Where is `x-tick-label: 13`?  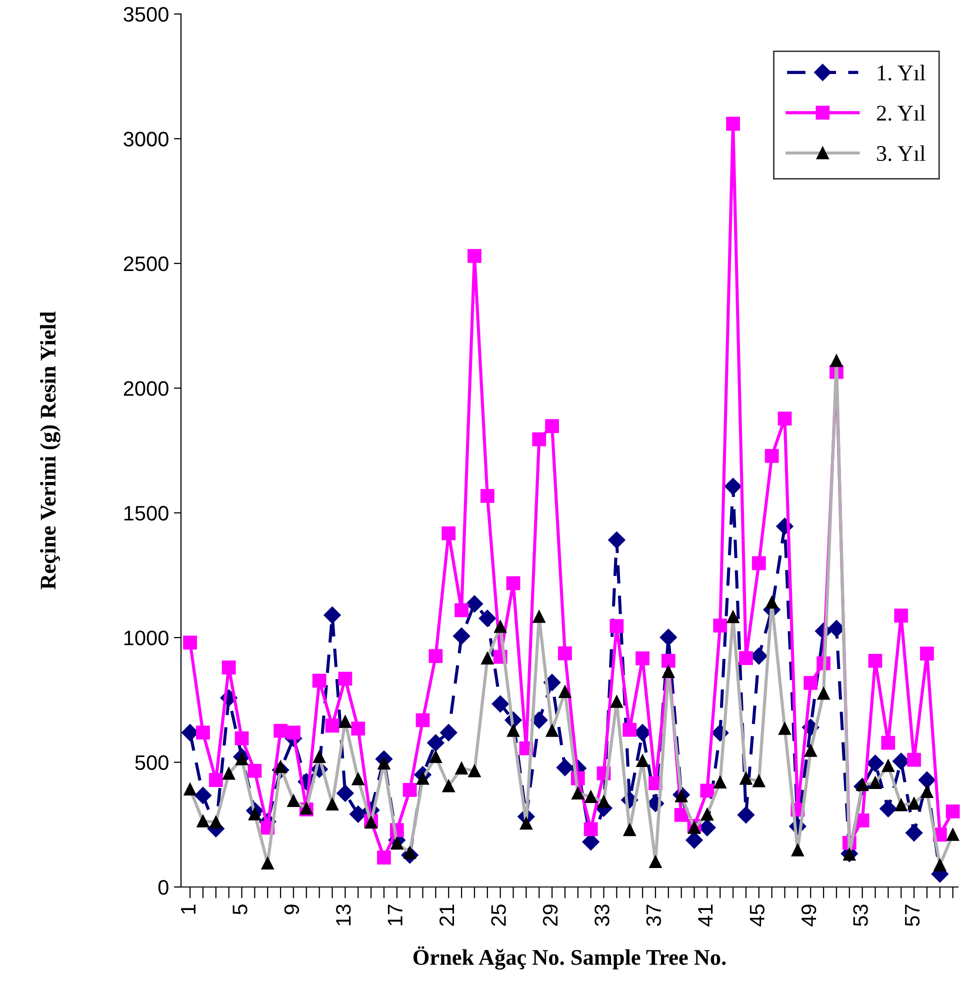
x-tick-label: 13 is located at coordinates (343, 915).